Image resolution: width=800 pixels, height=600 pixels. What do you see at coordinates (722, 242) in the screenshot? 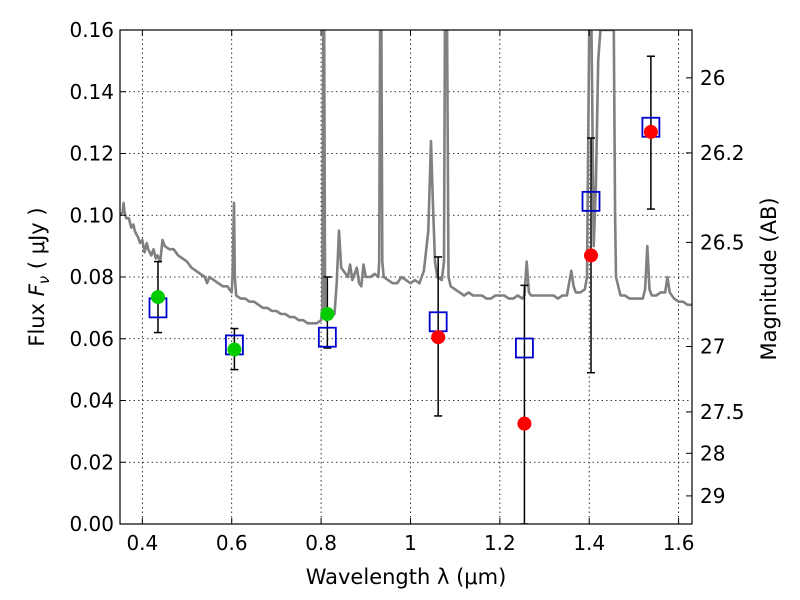
I see `y2-tick-label: 26.5` at bounding box center [722, 242].